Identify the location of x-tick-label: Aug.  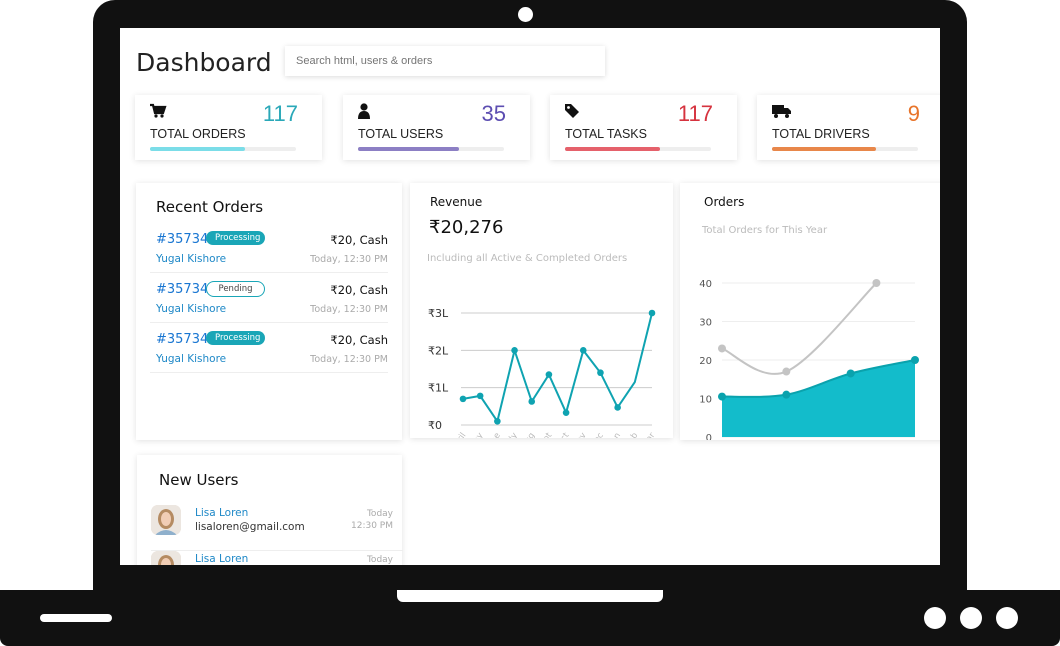
(528, 434).